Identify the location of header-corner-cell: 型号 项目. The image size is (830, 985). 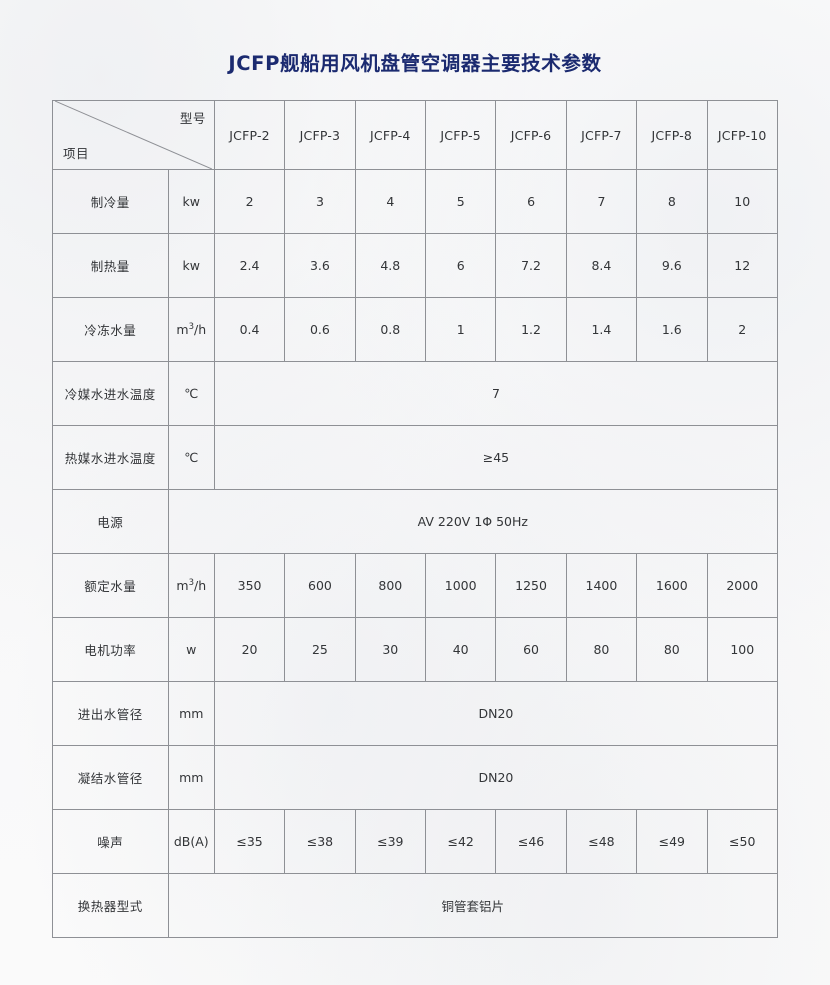
(133, 135).